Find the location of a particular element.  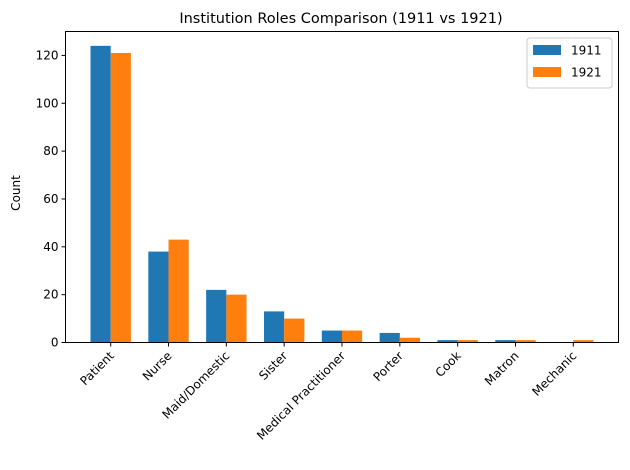

bar-1921-matron is located at coordinates (525, 341).